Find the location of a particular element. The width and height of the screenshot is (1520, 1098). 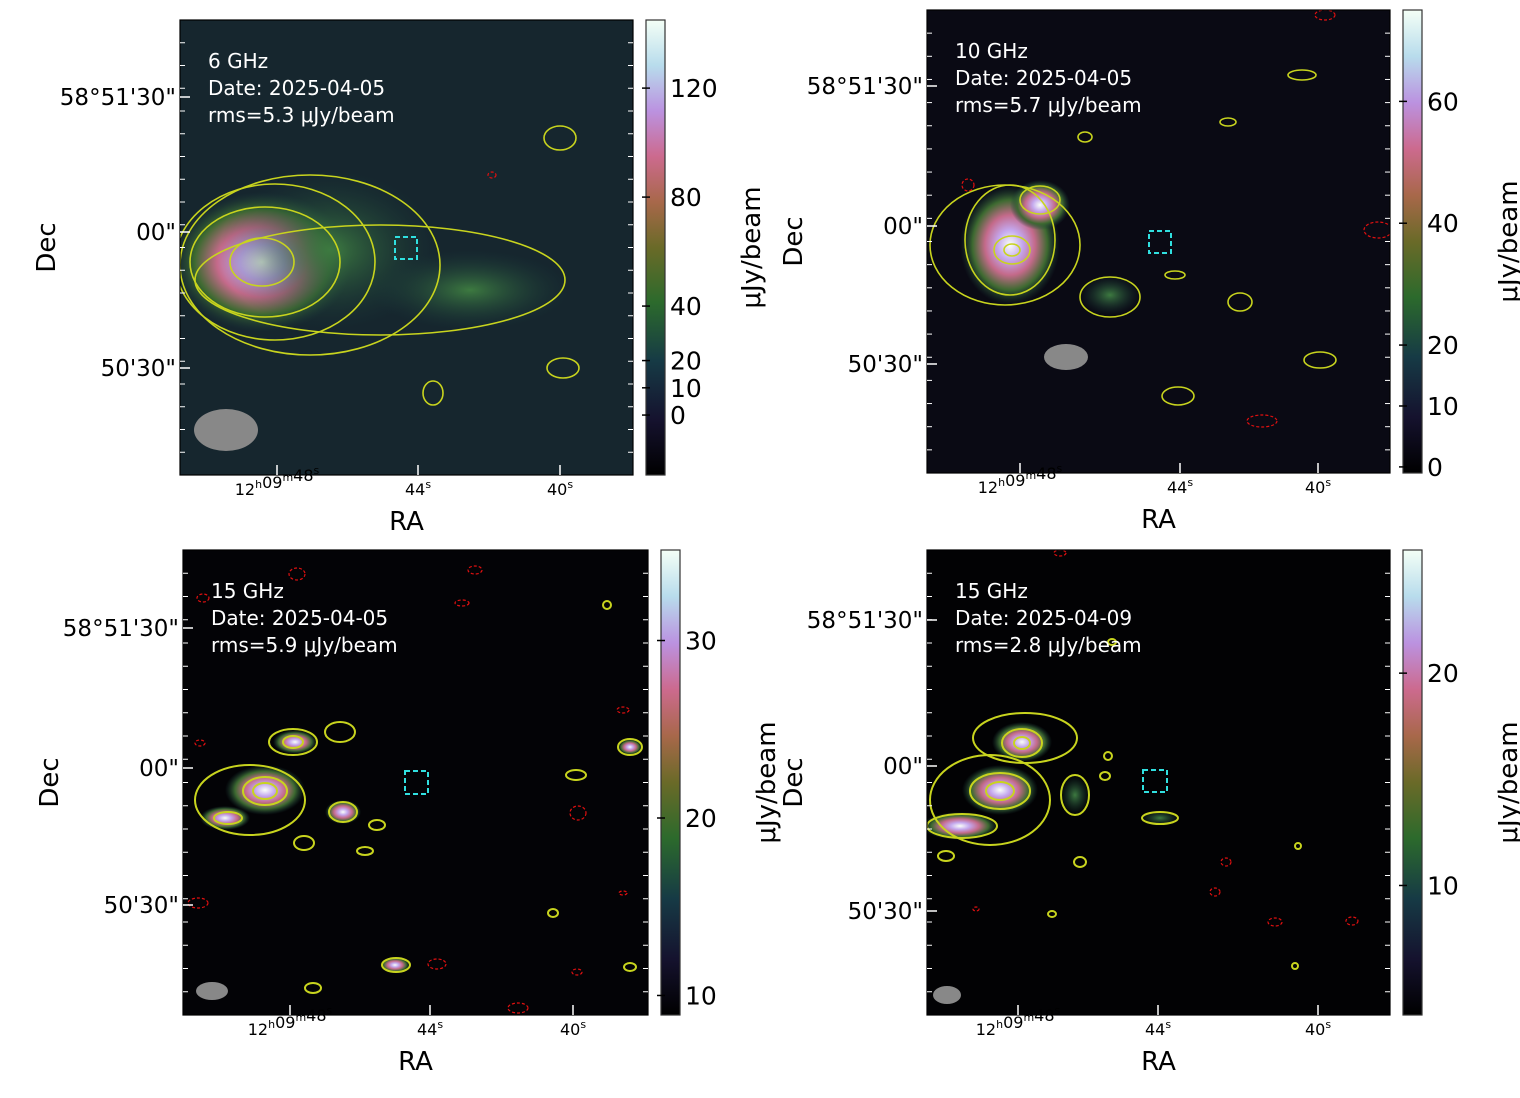

annotation: 10 GHz is located at coordinates (991, 51).